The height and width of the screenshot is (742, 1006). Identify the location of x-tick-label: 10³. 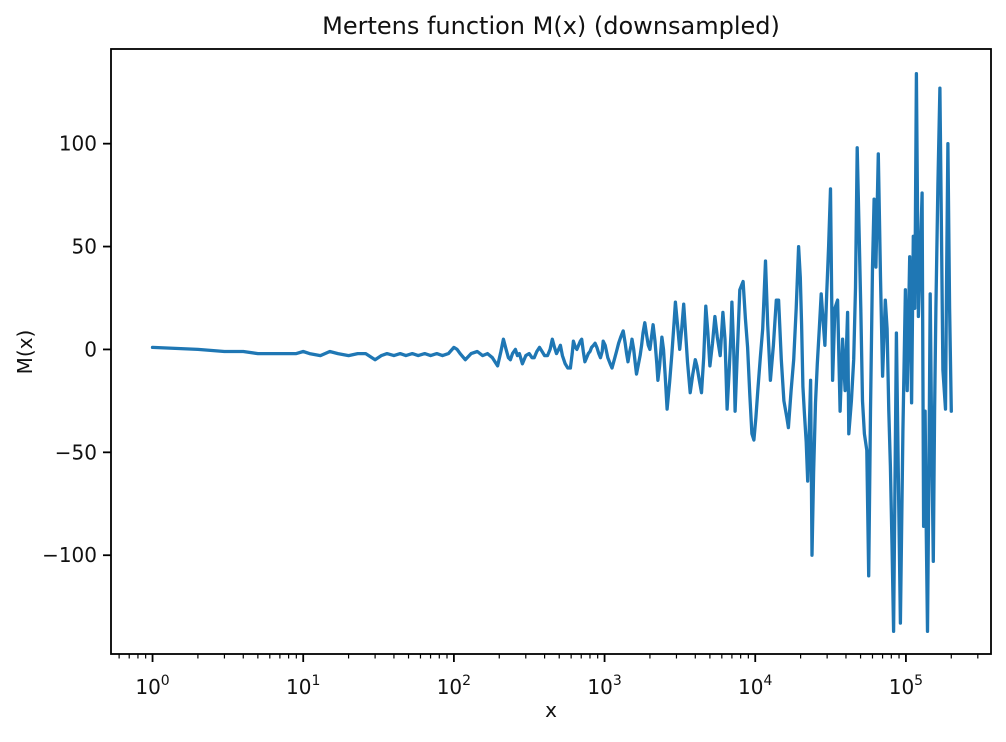
(604, 686).